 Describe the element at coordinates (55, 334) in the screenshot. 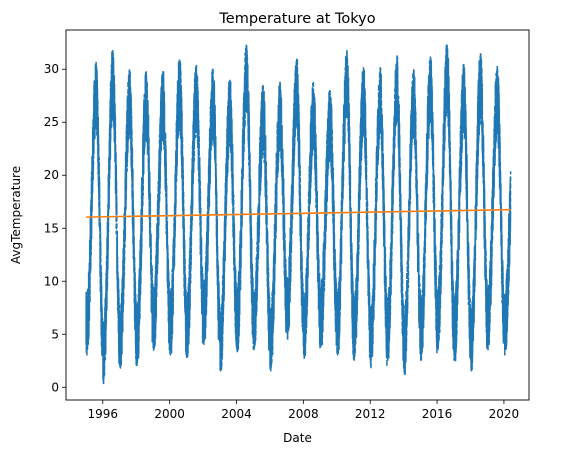

I see `y-tick-label: 5` at that location.